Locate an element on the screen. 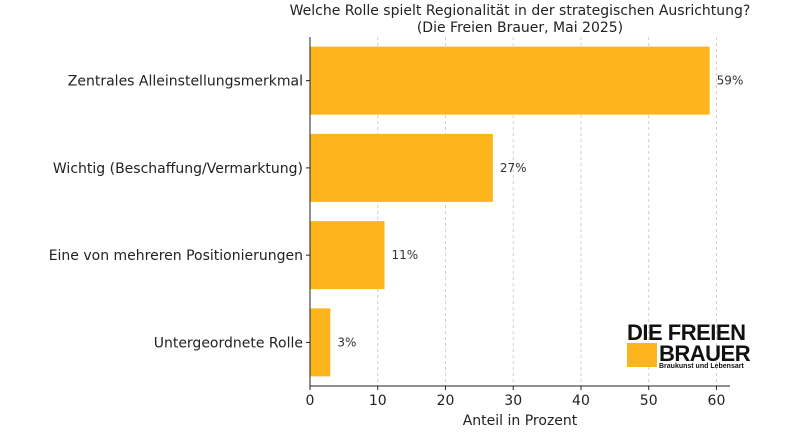 This screenshot has height=445, width=800. x-tick-labels: 0 10 20 30 40 50 60 is located at coordinates (516, 397).